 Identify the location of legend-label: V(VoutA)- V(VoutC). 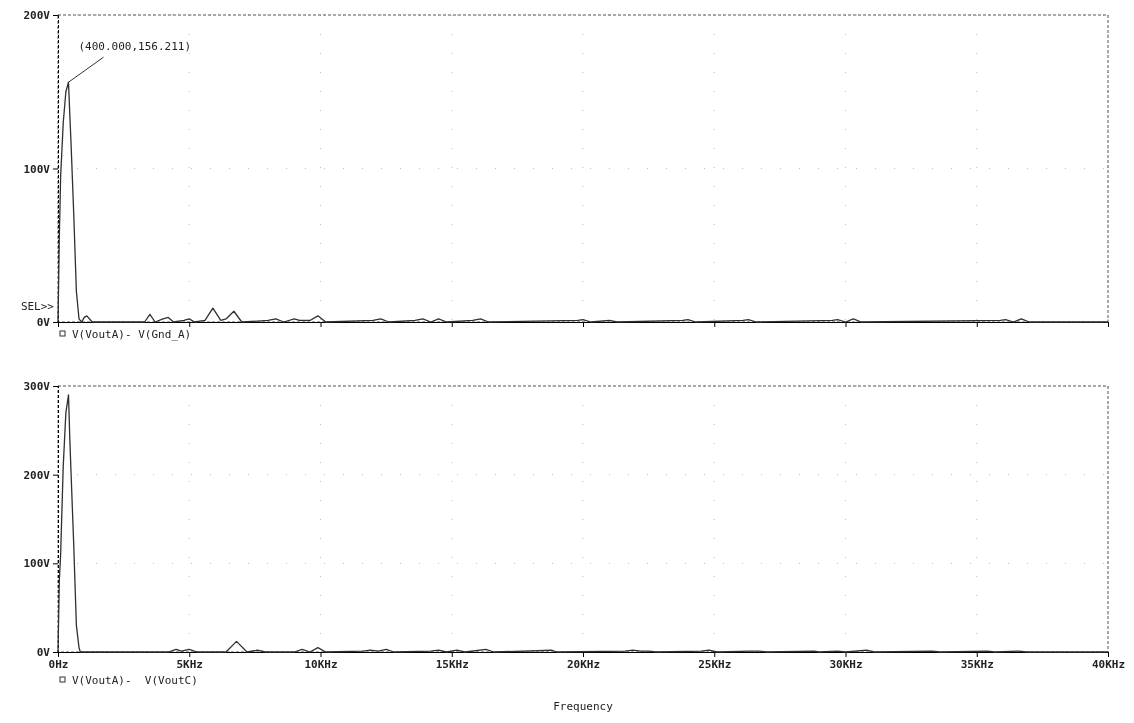
(135, 680).